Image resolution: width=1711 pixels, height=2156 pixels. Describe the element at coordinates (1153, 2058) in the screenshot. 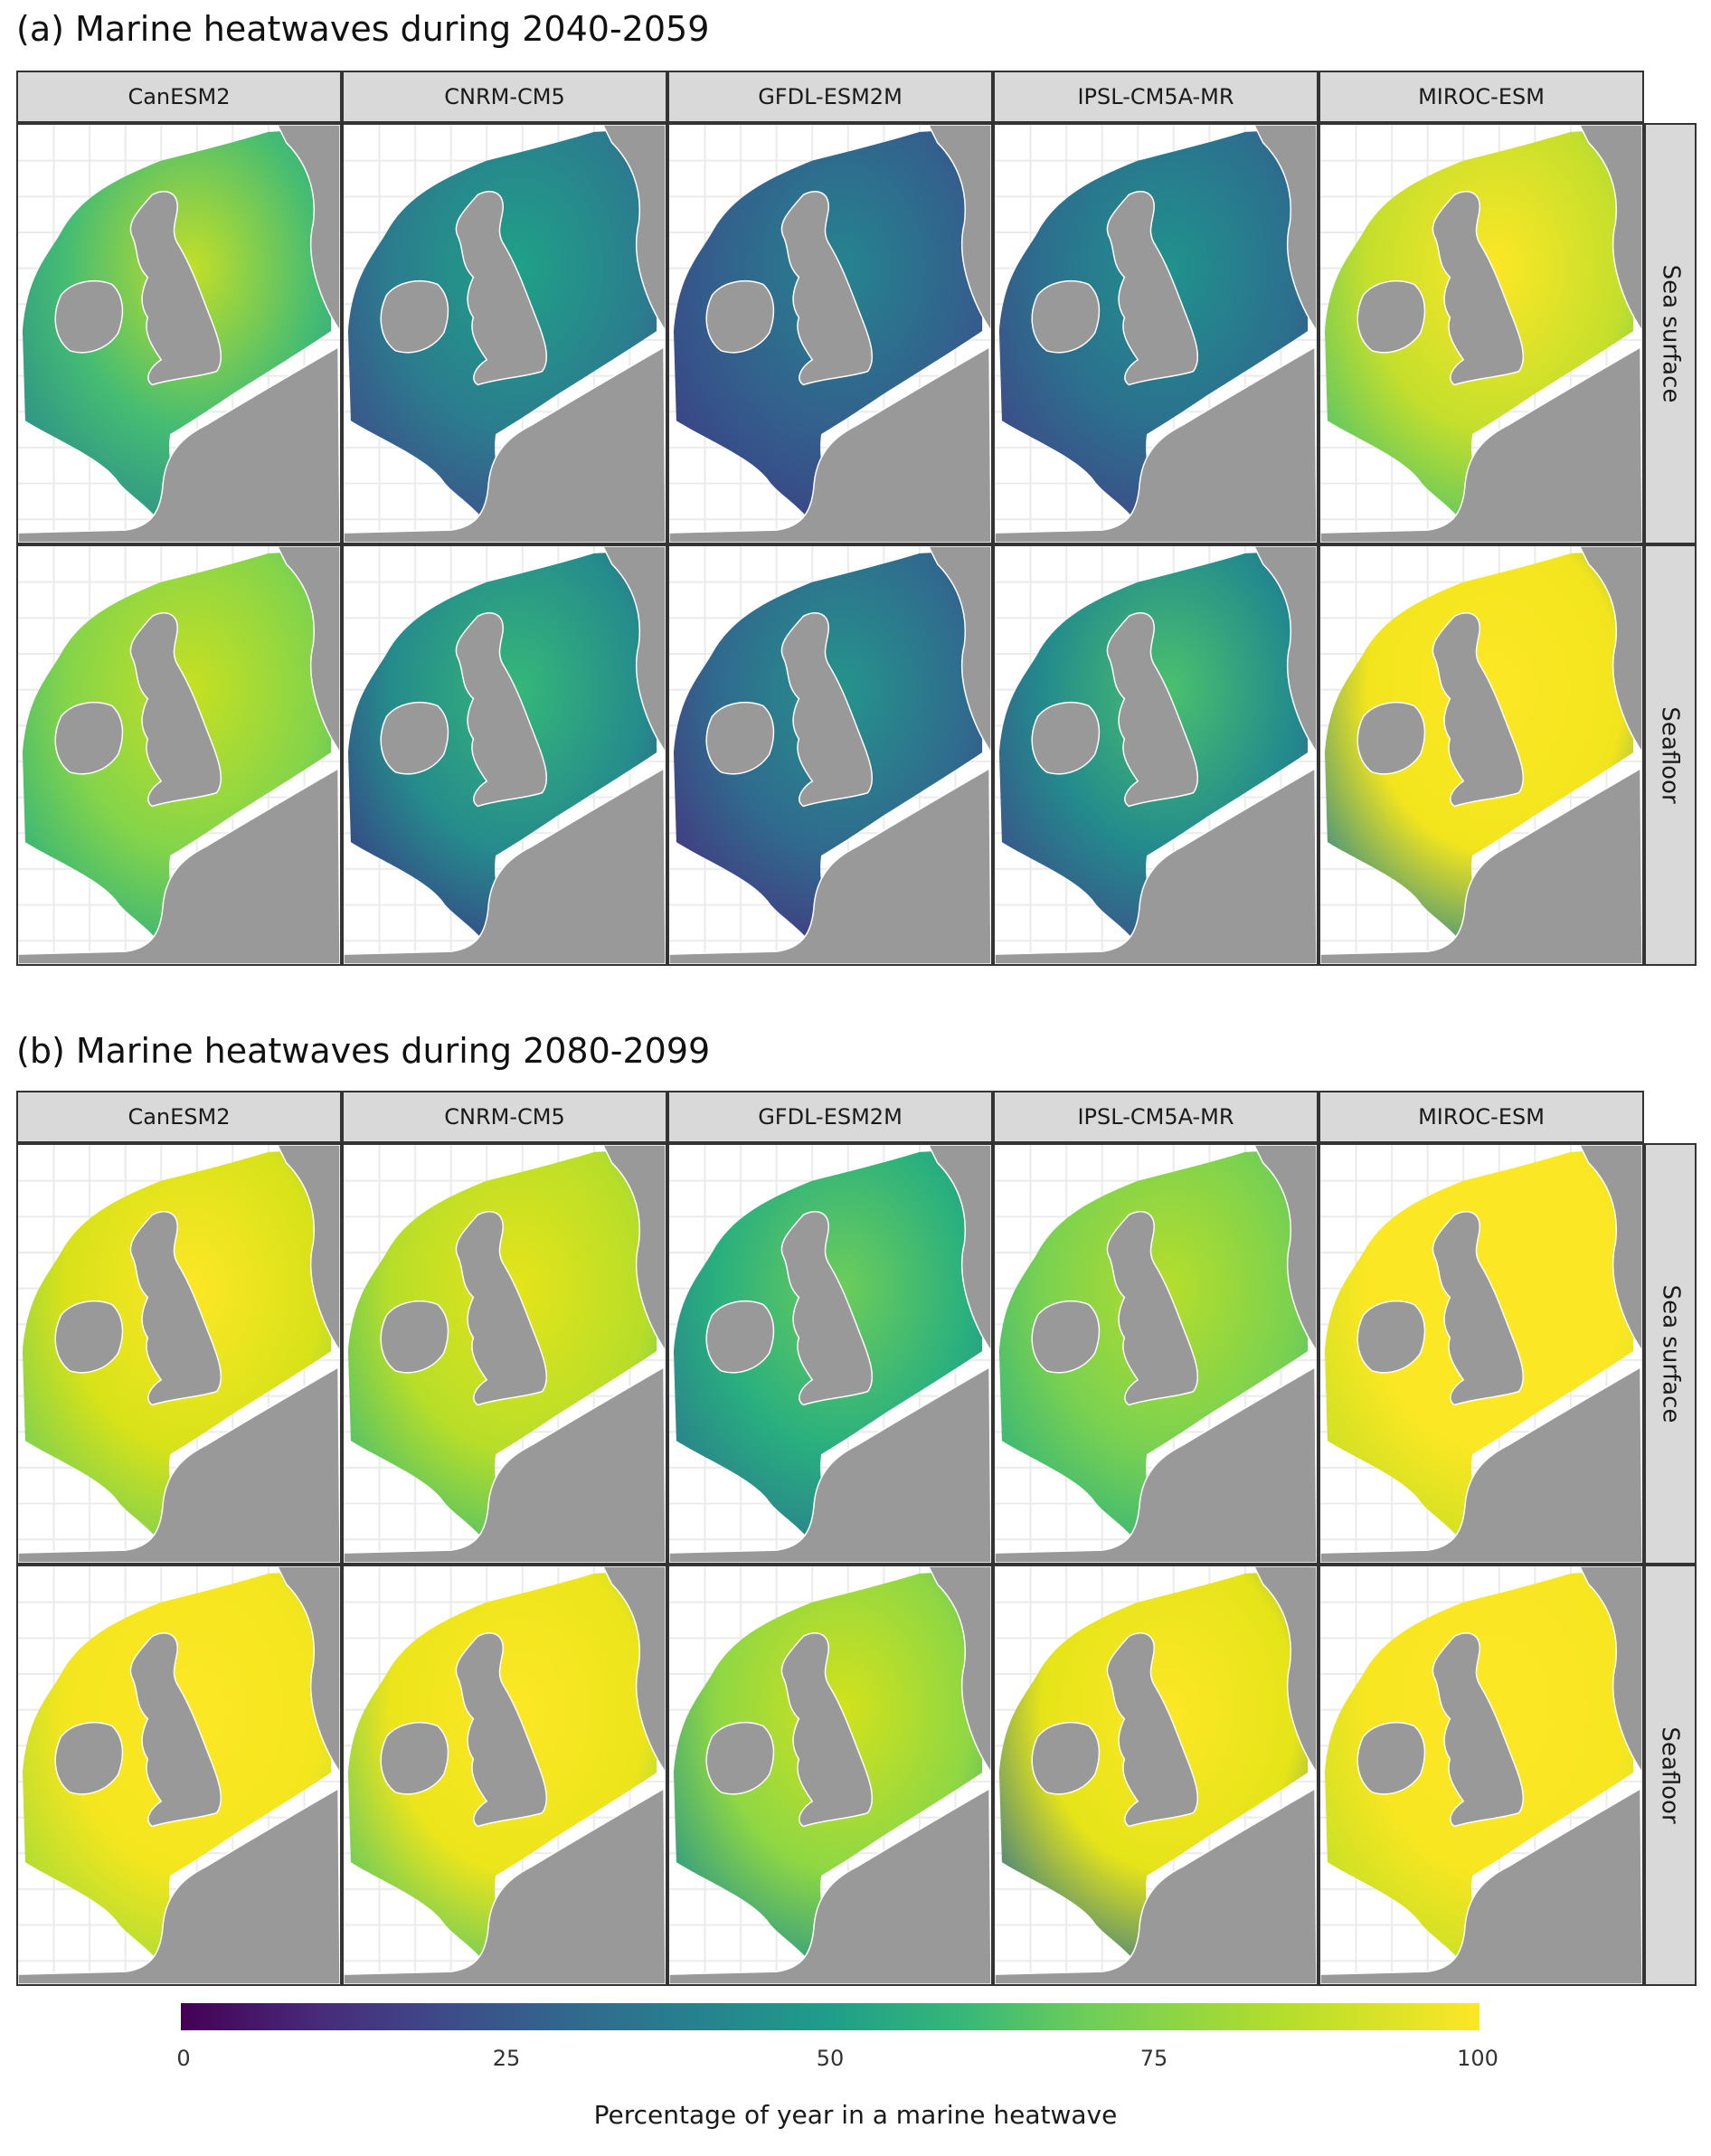

I see `colorbar-label-75: 75` at that location.